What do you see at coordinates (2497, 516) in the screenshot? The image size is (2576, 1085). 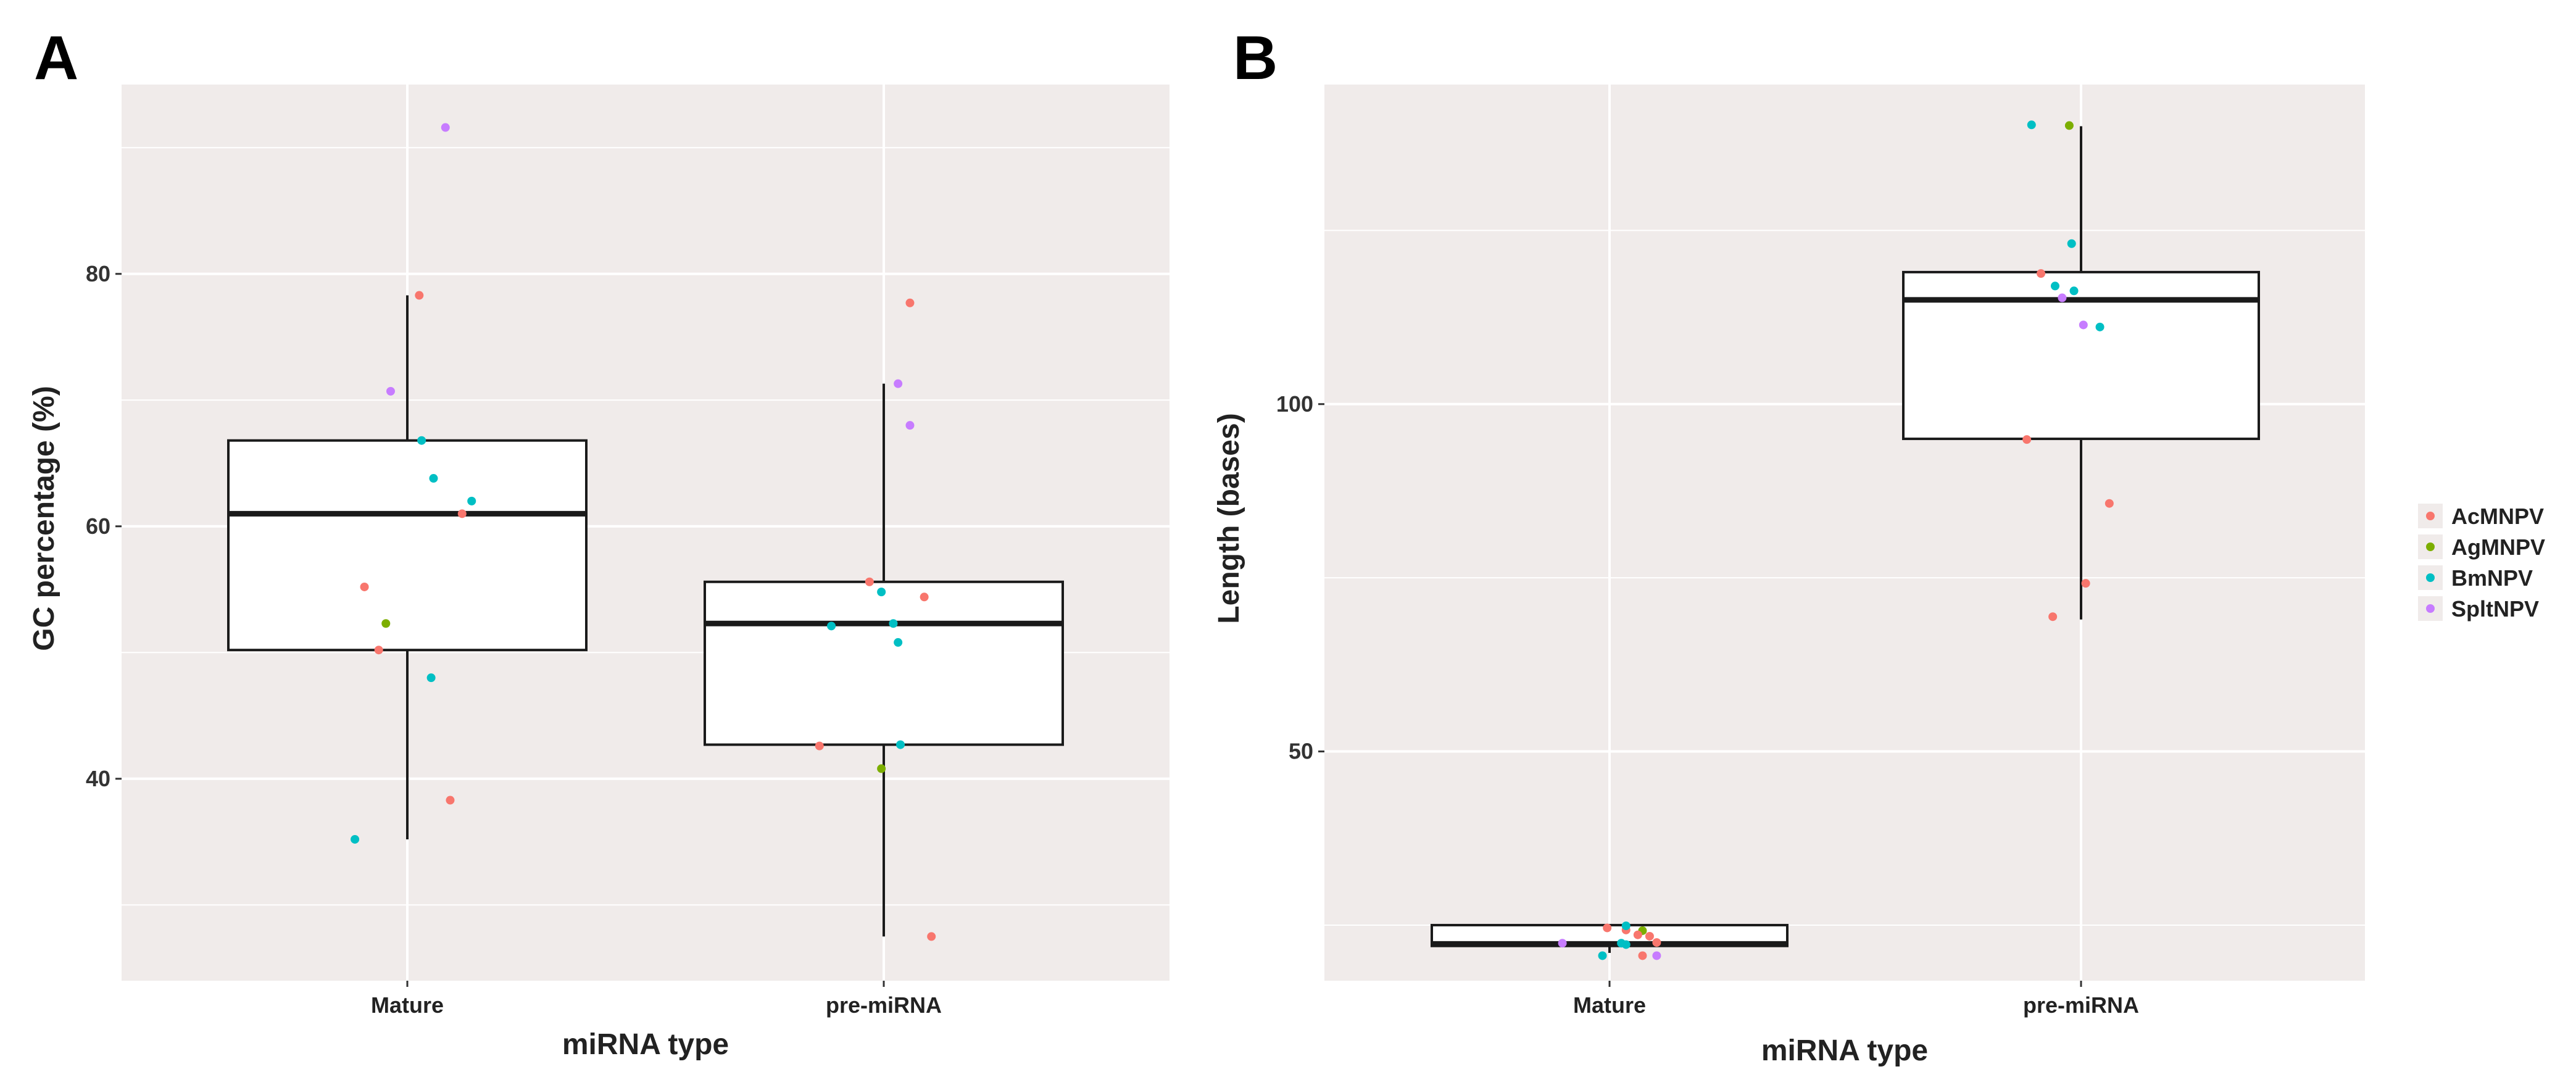 I see `legend-label-acmnpv: AcMNPV` at bounding box center [2497, 516].